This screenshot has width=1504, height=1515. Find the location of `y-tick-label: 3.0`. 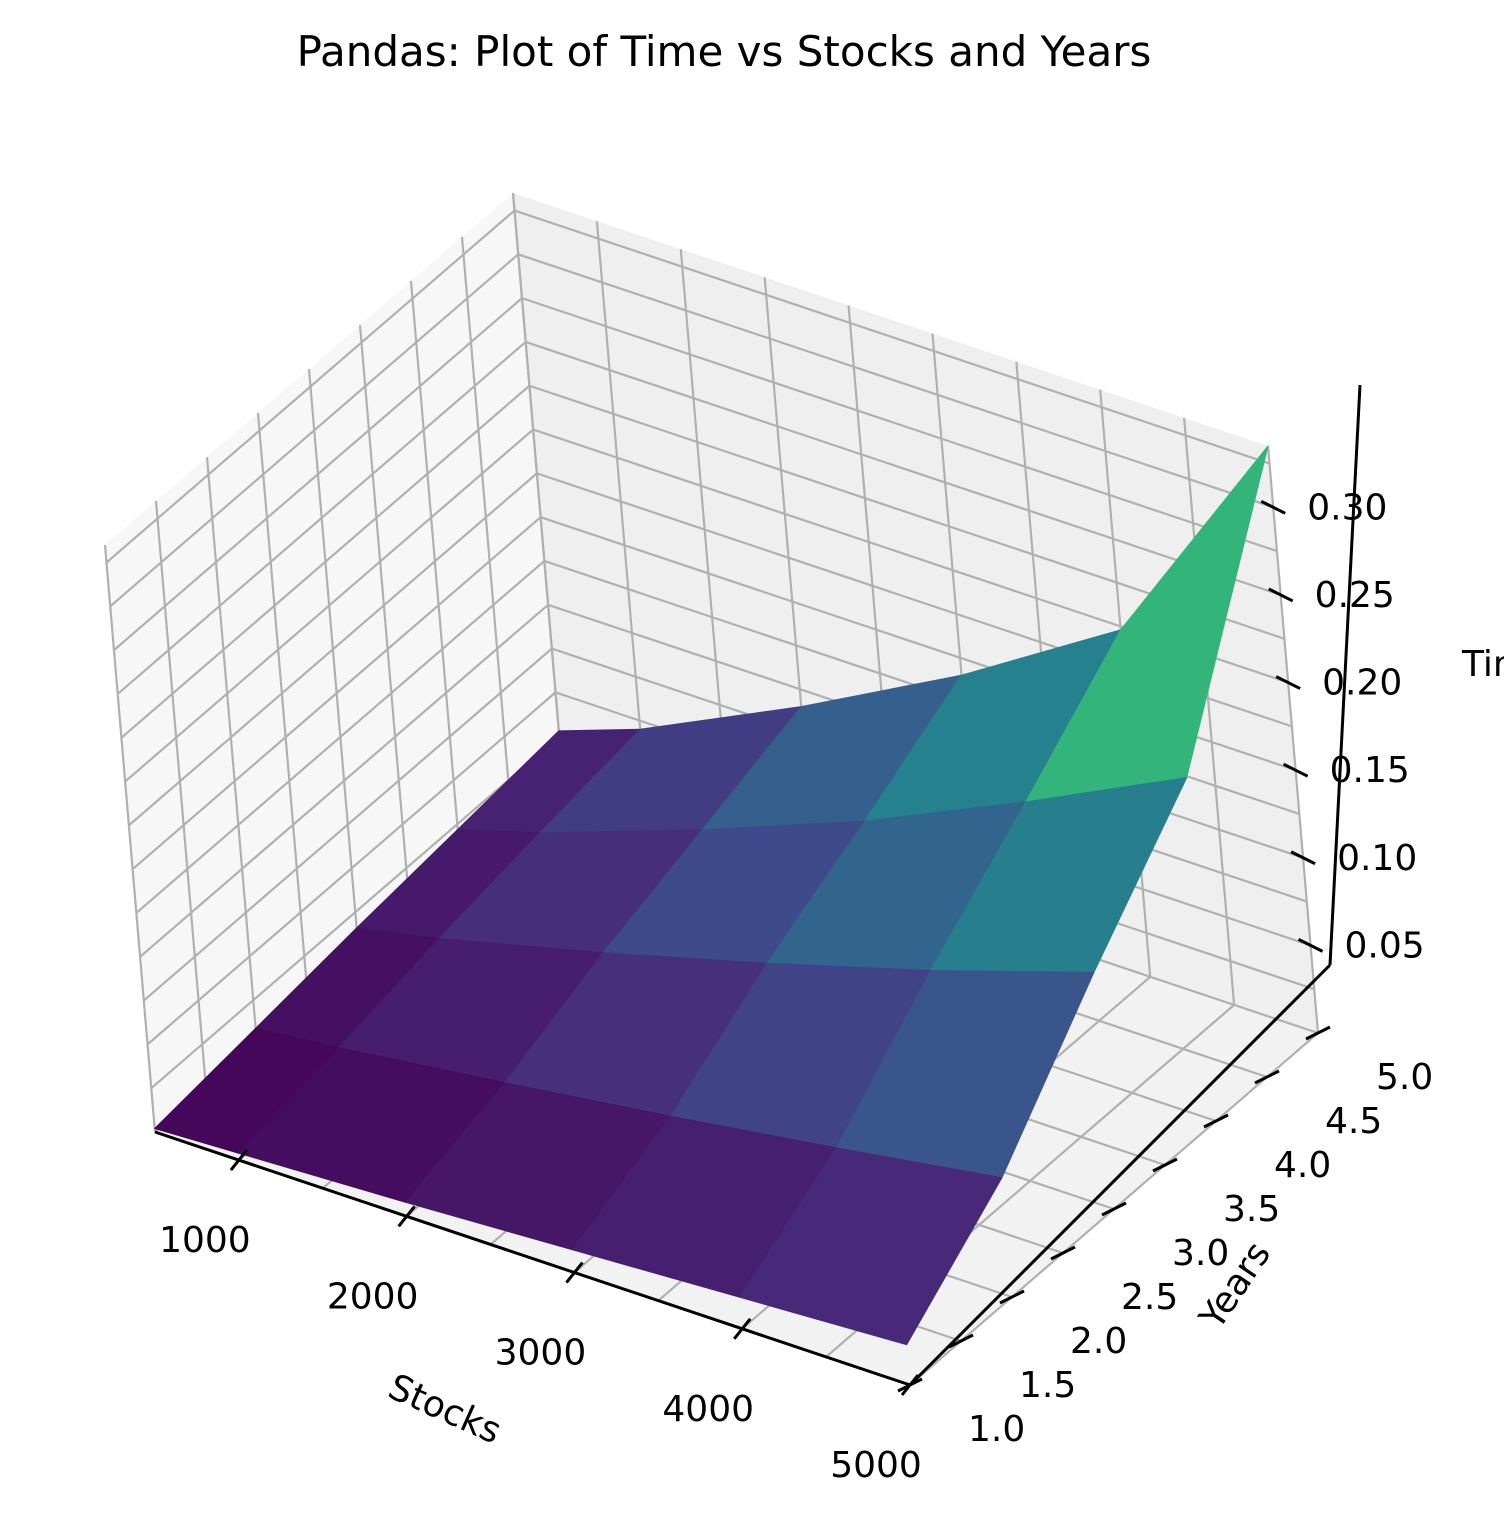

y-tick-label: 3.0 is located at coordinates (1200, 1253).